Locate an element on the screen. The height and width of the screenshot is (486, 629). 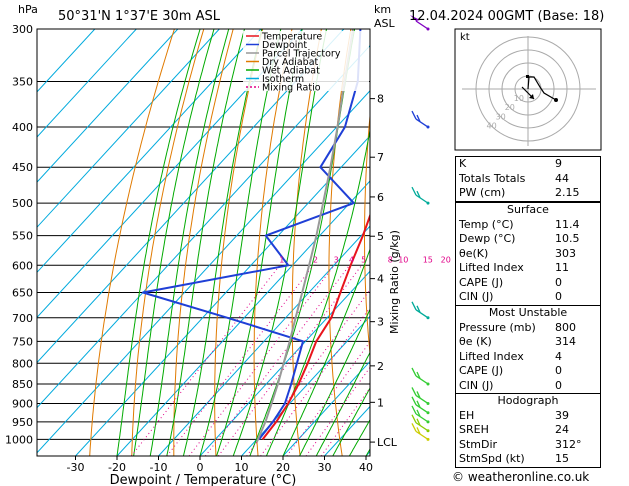
mixing-ratio-label: 20 is located at coordinates (446, 259).